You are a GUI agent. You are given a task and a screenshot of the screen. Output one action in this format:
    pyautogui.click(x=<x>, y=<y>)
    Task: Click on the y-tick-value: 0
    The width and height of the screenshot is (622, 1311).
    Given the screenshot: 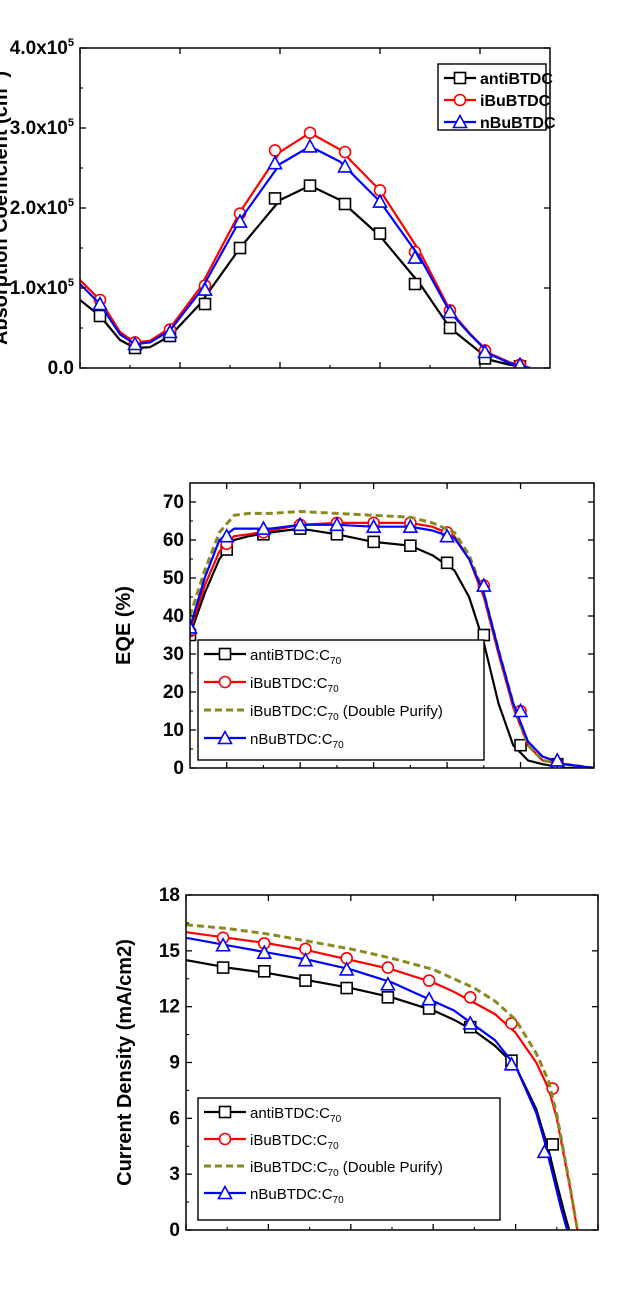 What is the action you would take?
    pyautogui.click(x=174, y=1230)
    